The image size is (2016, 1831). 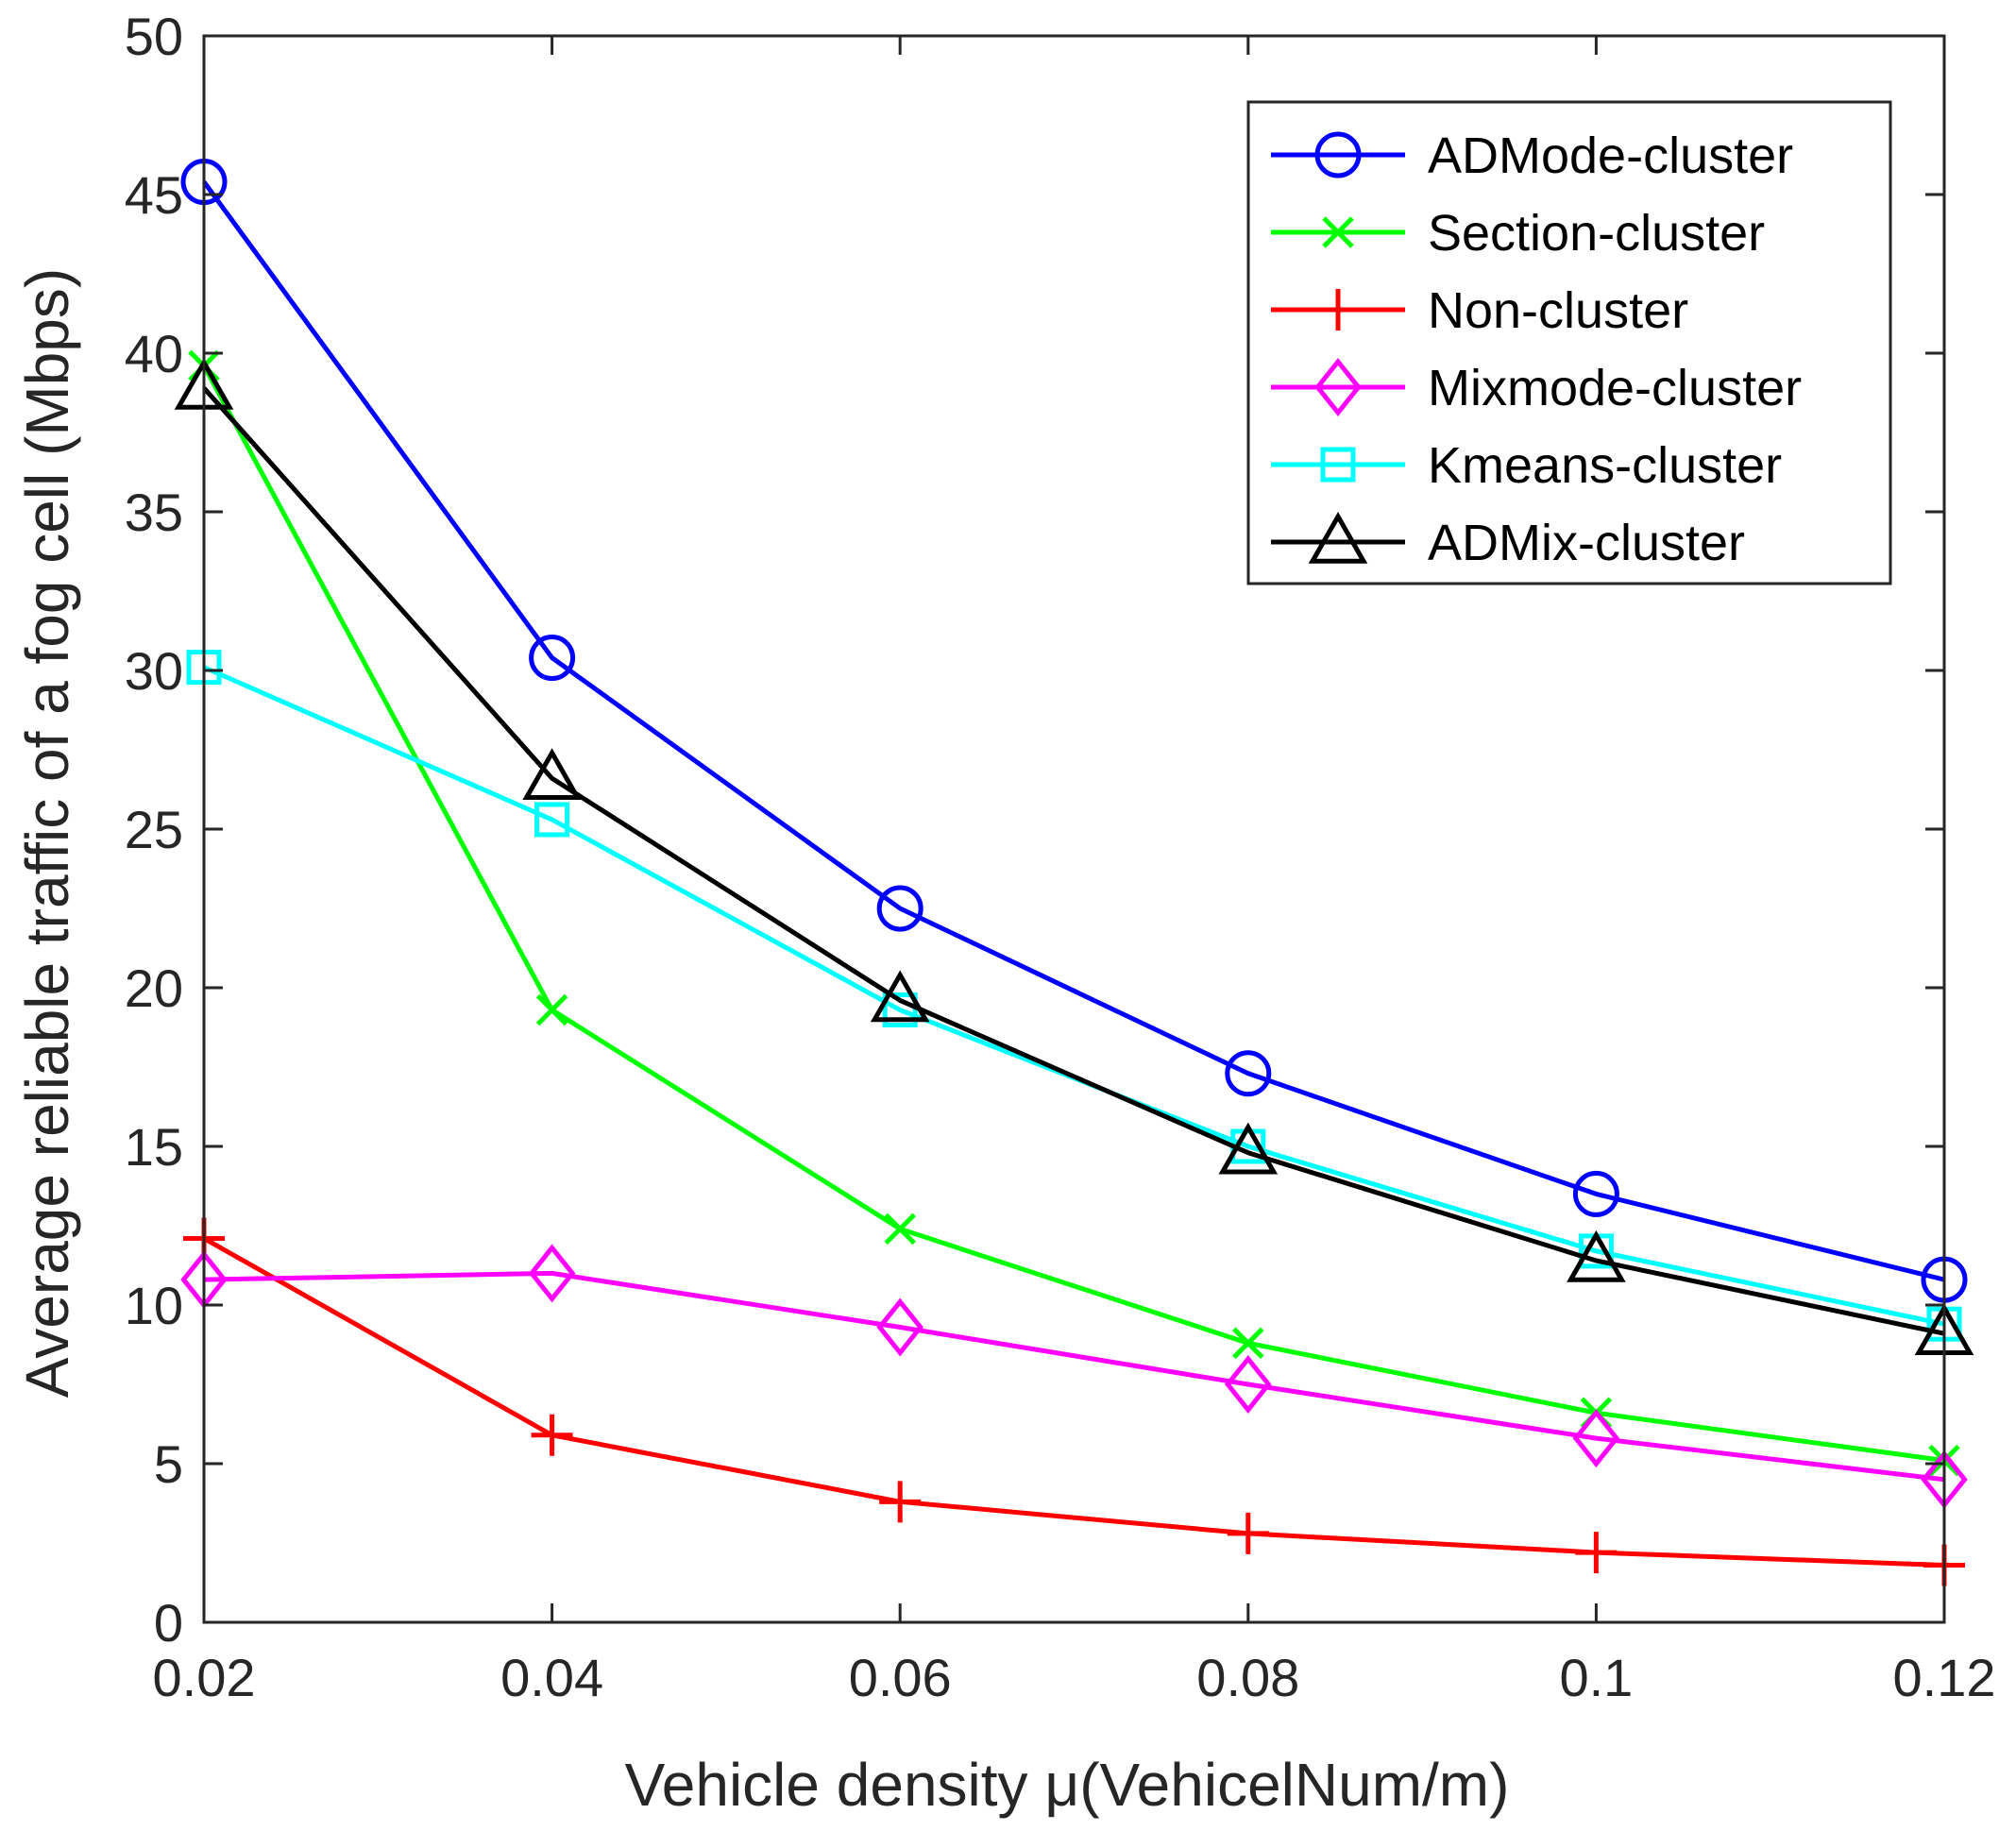 What do you see at coordinates (1596, 1677) in the screenshot?
I see `x-tick-label: 0.1` at bounding box center [1596, 1677].